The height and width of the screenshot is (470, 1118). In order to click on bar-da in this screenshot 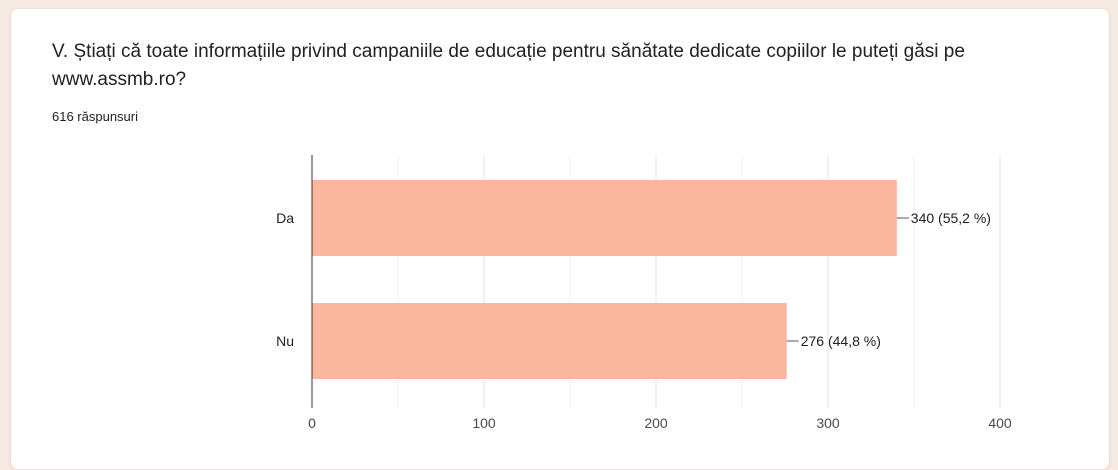, I will do `click(604, 218)`.